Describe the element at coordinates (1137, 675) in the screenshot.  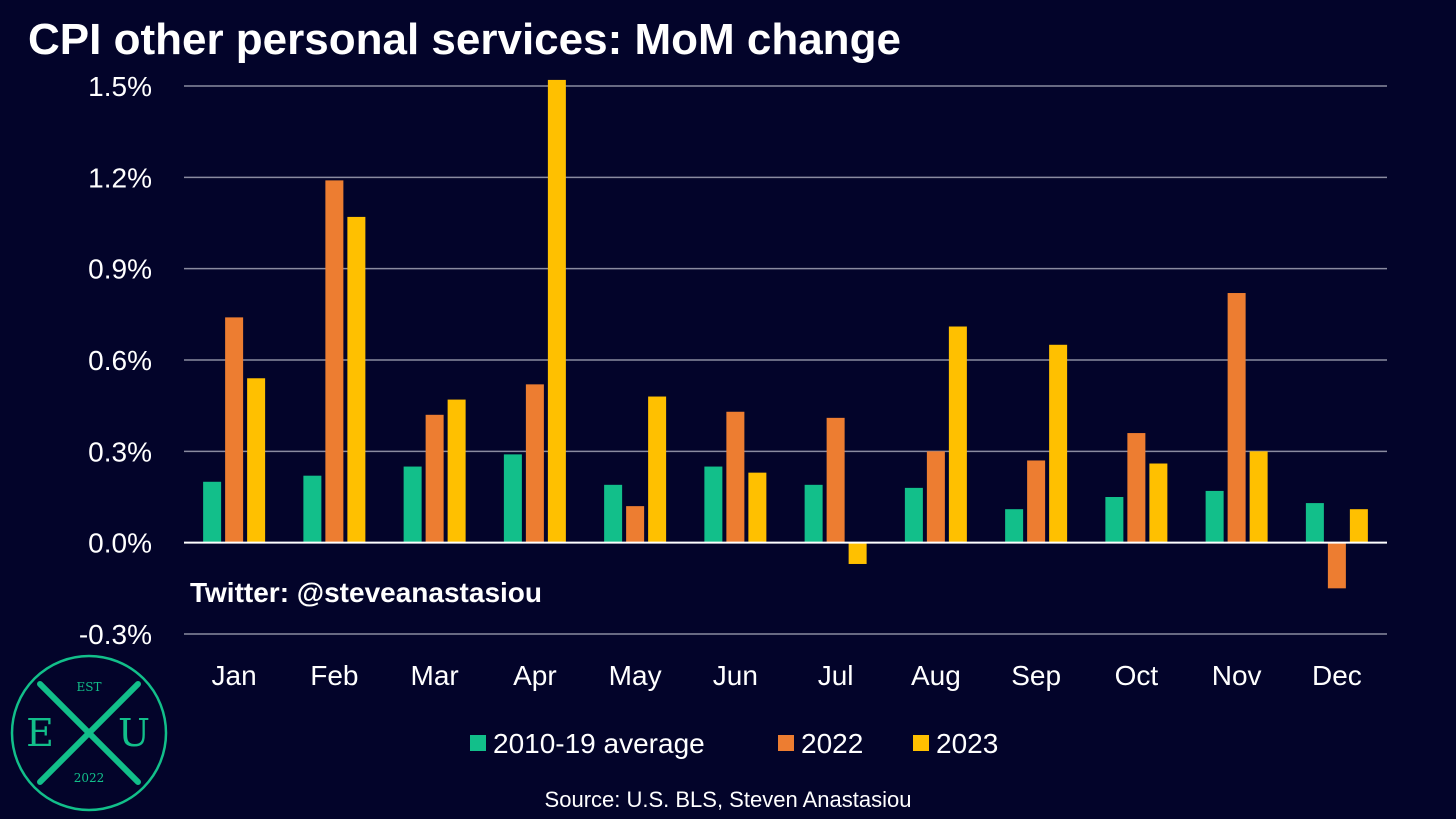
I see `x-tick-label: Oct` at that location.